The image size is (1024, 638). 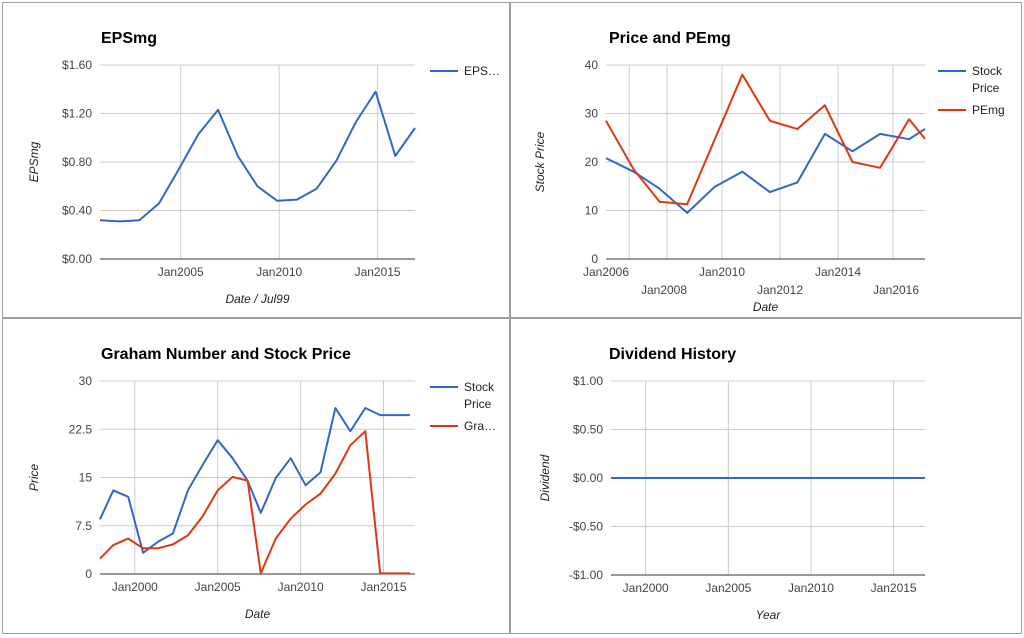 What do you see at coordinates (129, 38) in the screenshot?
I see `chart-title: EPSmg` at bounding box center [129, 38].